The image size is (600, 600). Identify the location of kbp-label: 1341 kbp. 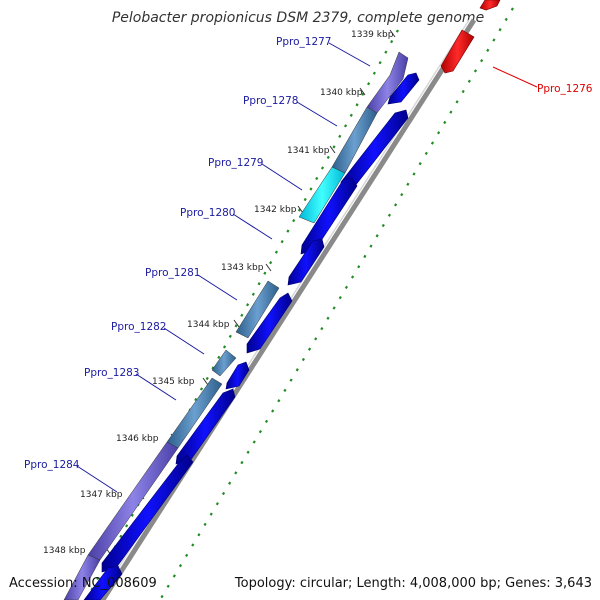
(308, 151).